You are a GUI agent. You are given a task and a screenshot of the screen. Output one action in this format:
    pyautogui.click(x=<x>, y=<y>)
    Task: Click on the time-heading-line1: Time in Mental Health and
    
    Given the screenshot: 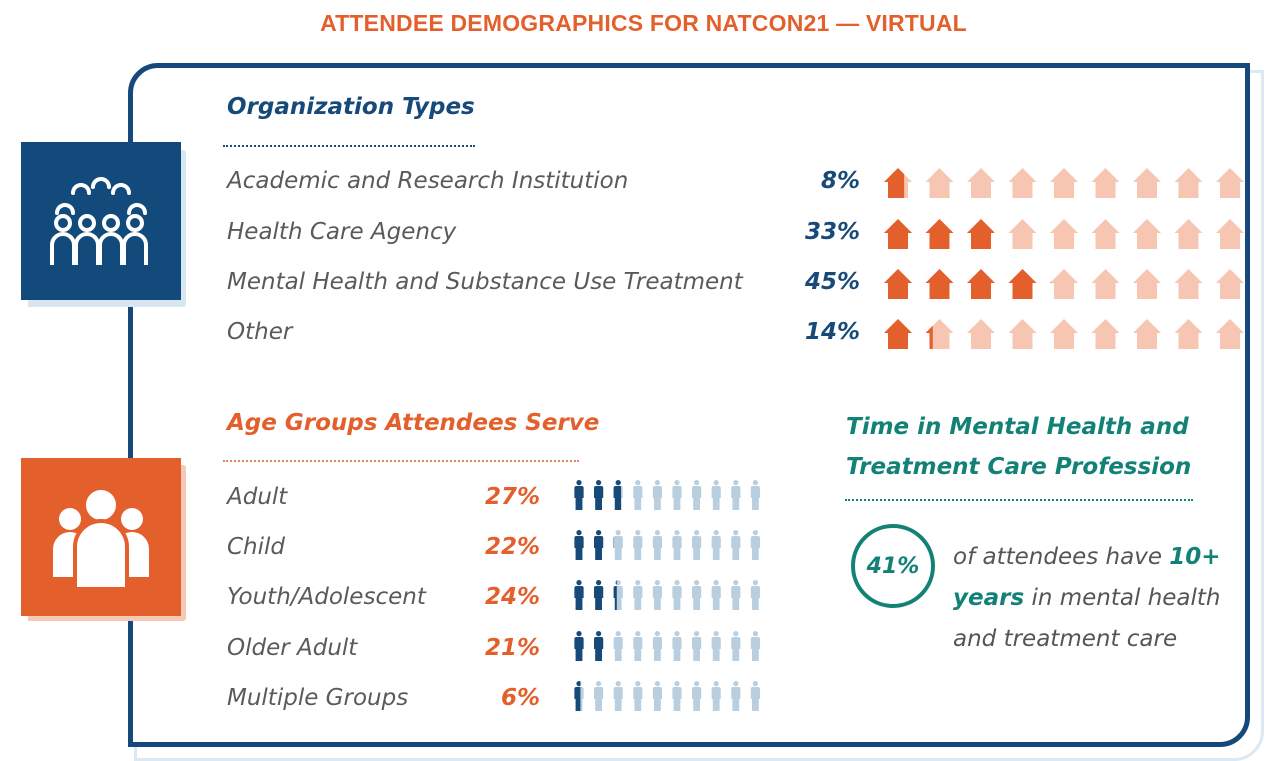 What is the action you would take?
    pyautogui.click(x=1017, y=427)
    